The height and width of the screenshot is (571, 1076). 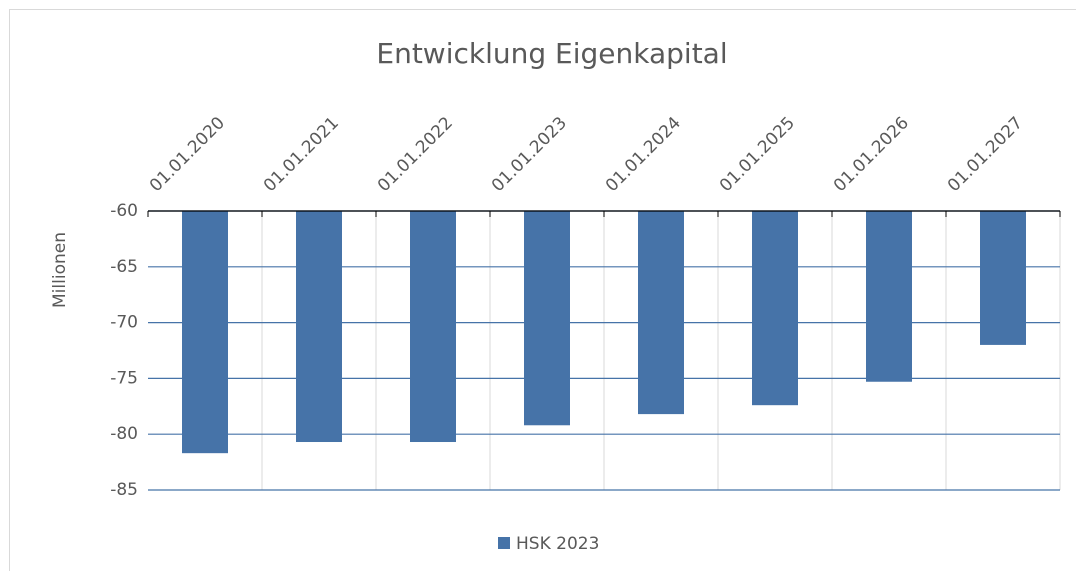 What do you see at coordinates (124, 267) in the screenshot?
I see `y-tick-label: -65` at bounding box center [124, 267].